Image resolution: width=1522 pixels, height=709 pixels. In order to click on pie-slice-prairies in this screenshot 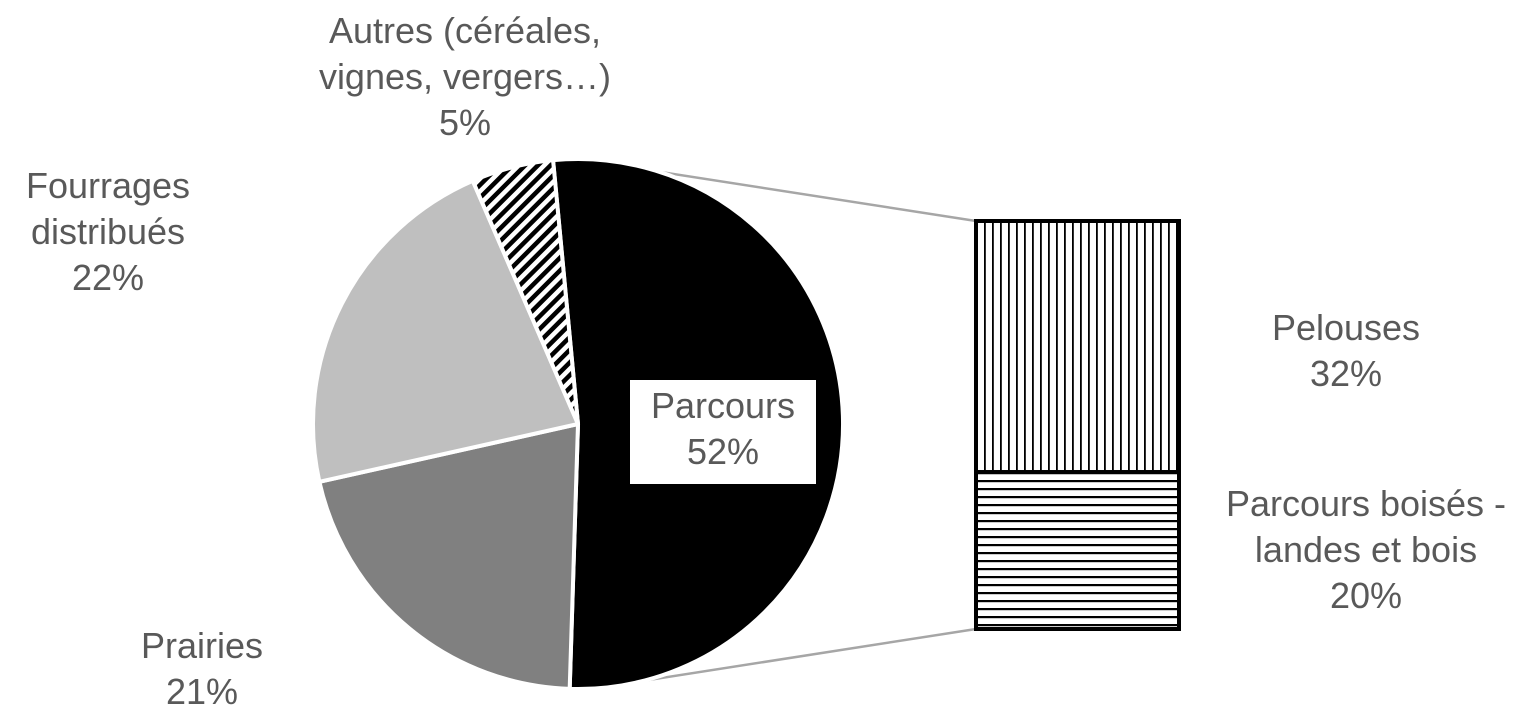, I will do `click(448, 556)`.